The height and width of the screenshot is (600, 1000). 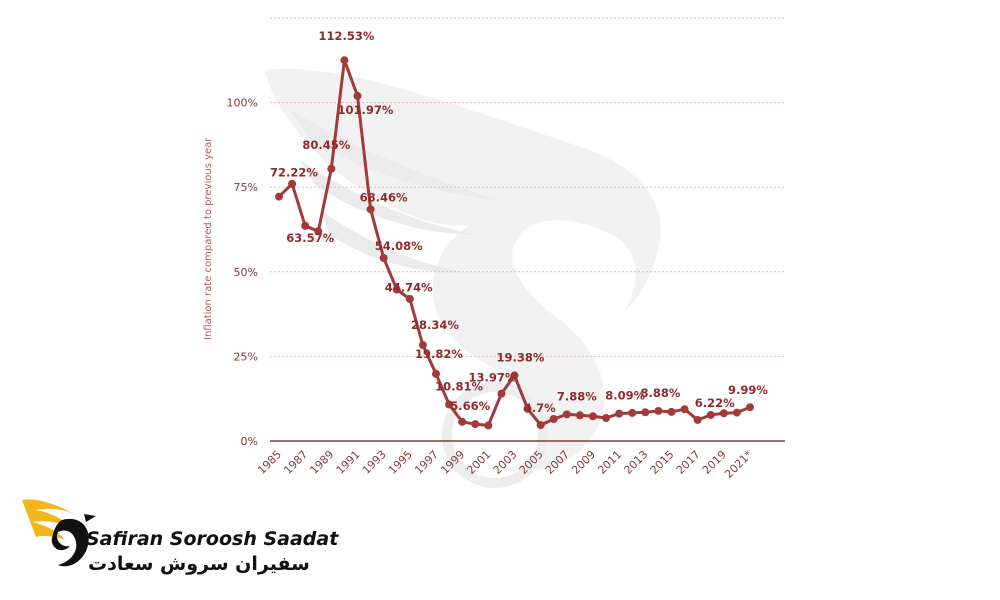 I want to click on x-tick-label: 1997, so click(x=426, y=462).